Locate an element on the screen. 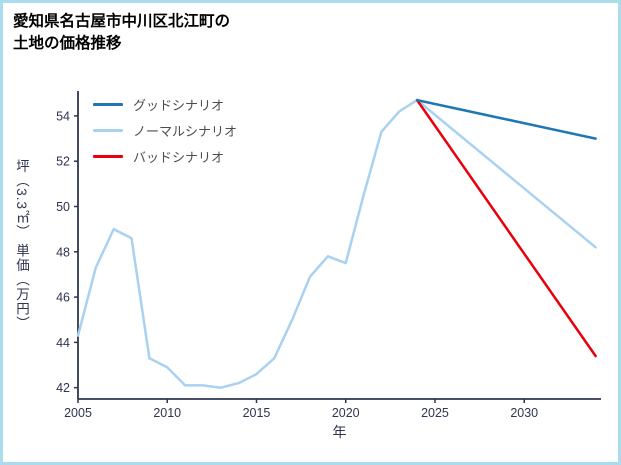 Image resolution: width=621 pixels, height=465 pixels. x-tick-label: 2020 is located at coordinates (346, 413).